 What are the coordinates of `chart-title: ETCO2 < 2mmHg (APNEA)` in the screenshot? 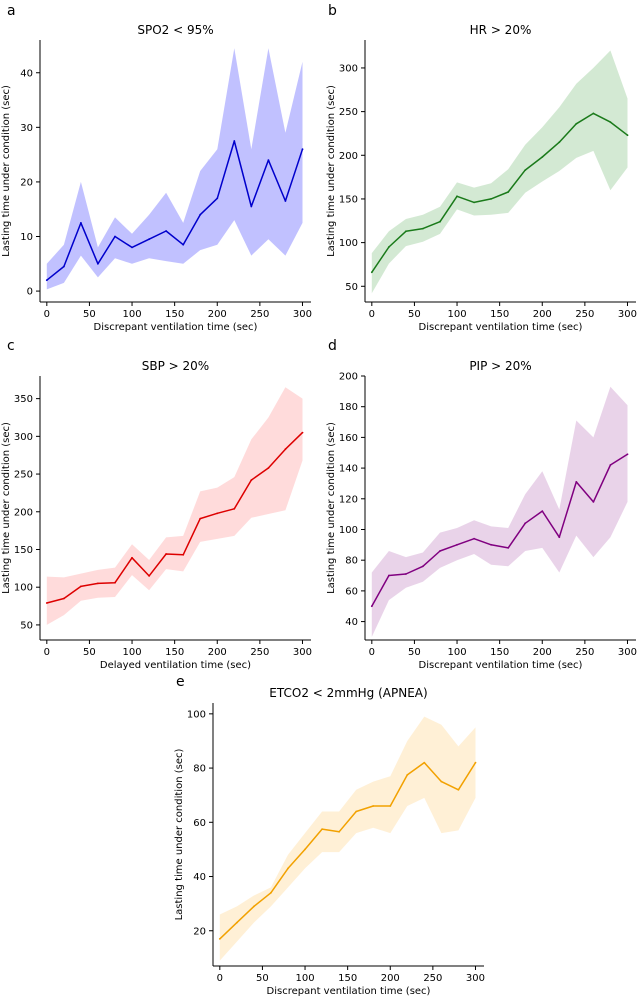 It's located at (348, 693).